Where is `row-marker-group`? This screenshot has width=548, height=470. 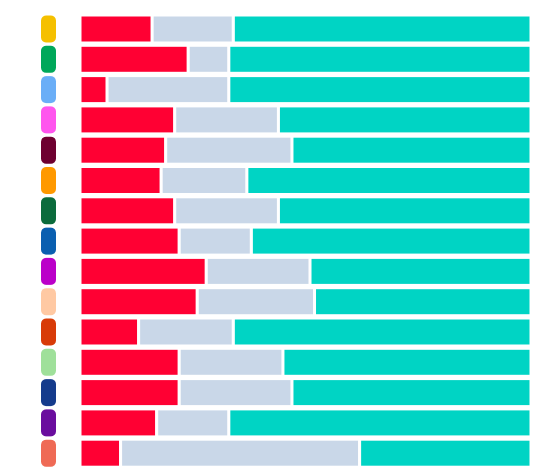 row-marker-group is located at coordinates (48, 241).